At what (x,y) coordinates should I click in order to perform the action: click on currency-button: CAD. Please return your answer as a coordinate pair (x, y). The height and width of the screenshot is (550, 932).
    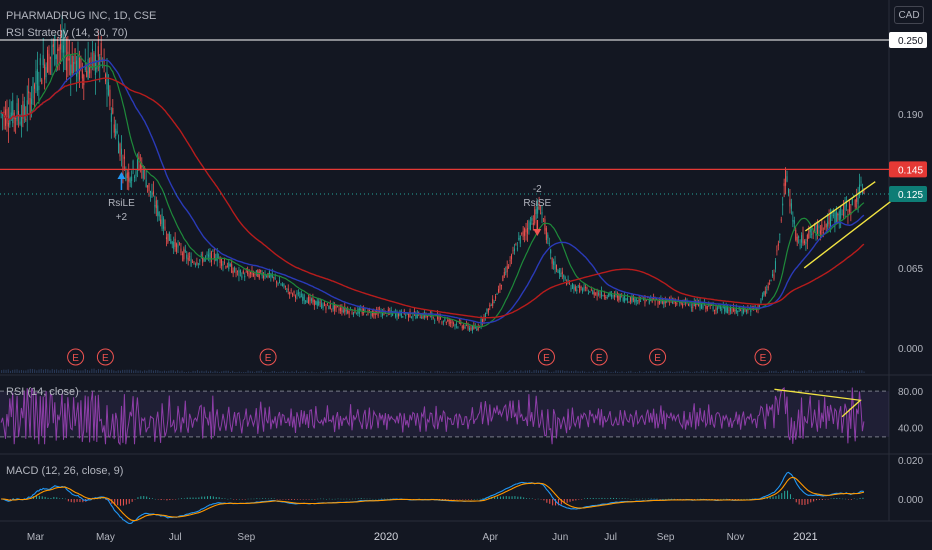
    Looking at the image, I should click on (909, 15).